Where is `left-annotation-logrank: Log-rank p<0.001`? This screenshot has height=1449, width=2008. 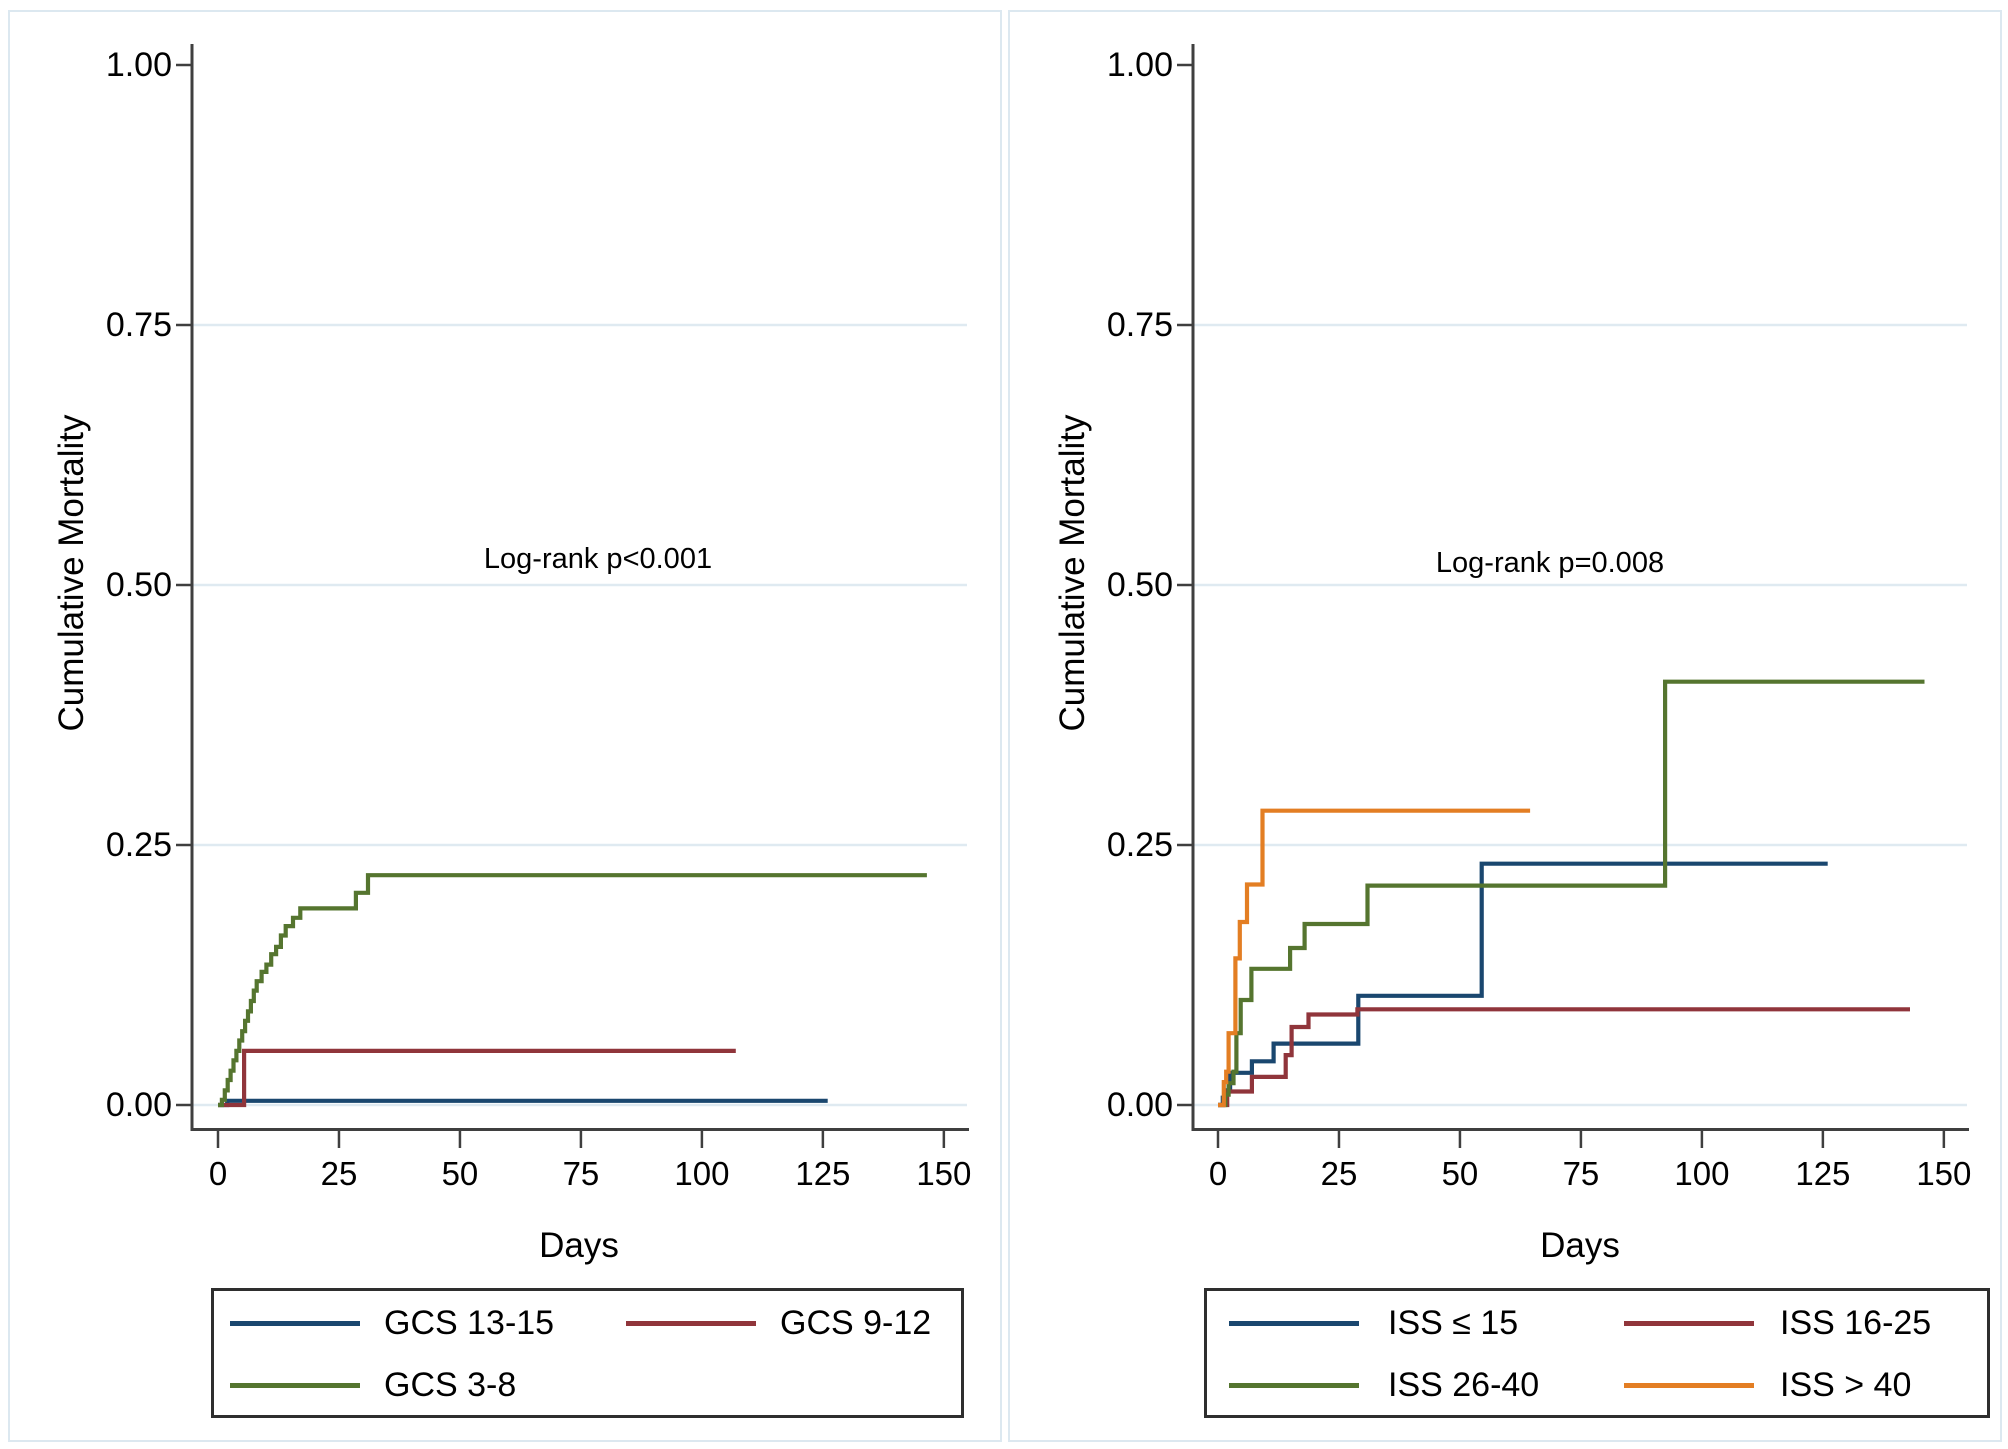 left-annotation-logrank: Log-rank p<0.001 is located at coordinates (598, 559).